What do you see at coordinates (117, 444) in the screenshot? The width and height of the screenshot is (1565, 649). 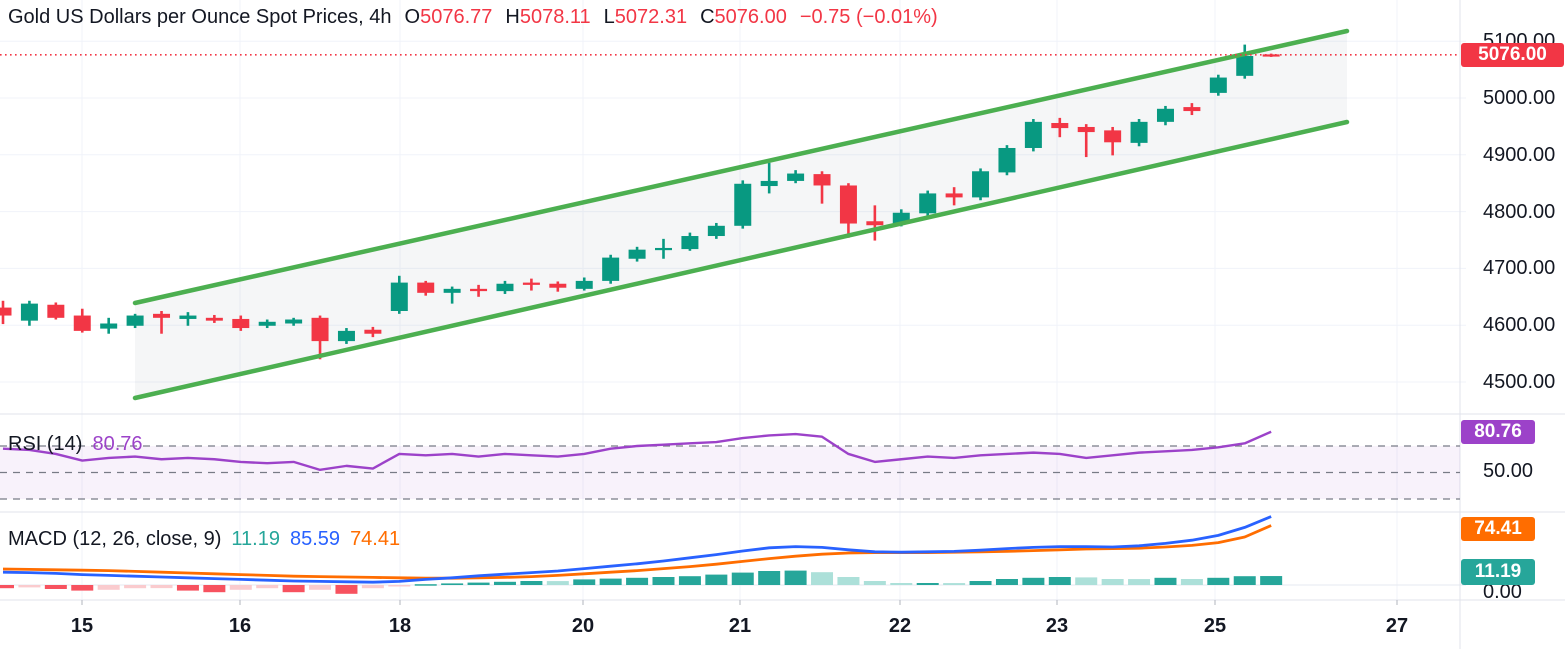 I see `rsi-value: 80.76` at bounding box center [117, 444].